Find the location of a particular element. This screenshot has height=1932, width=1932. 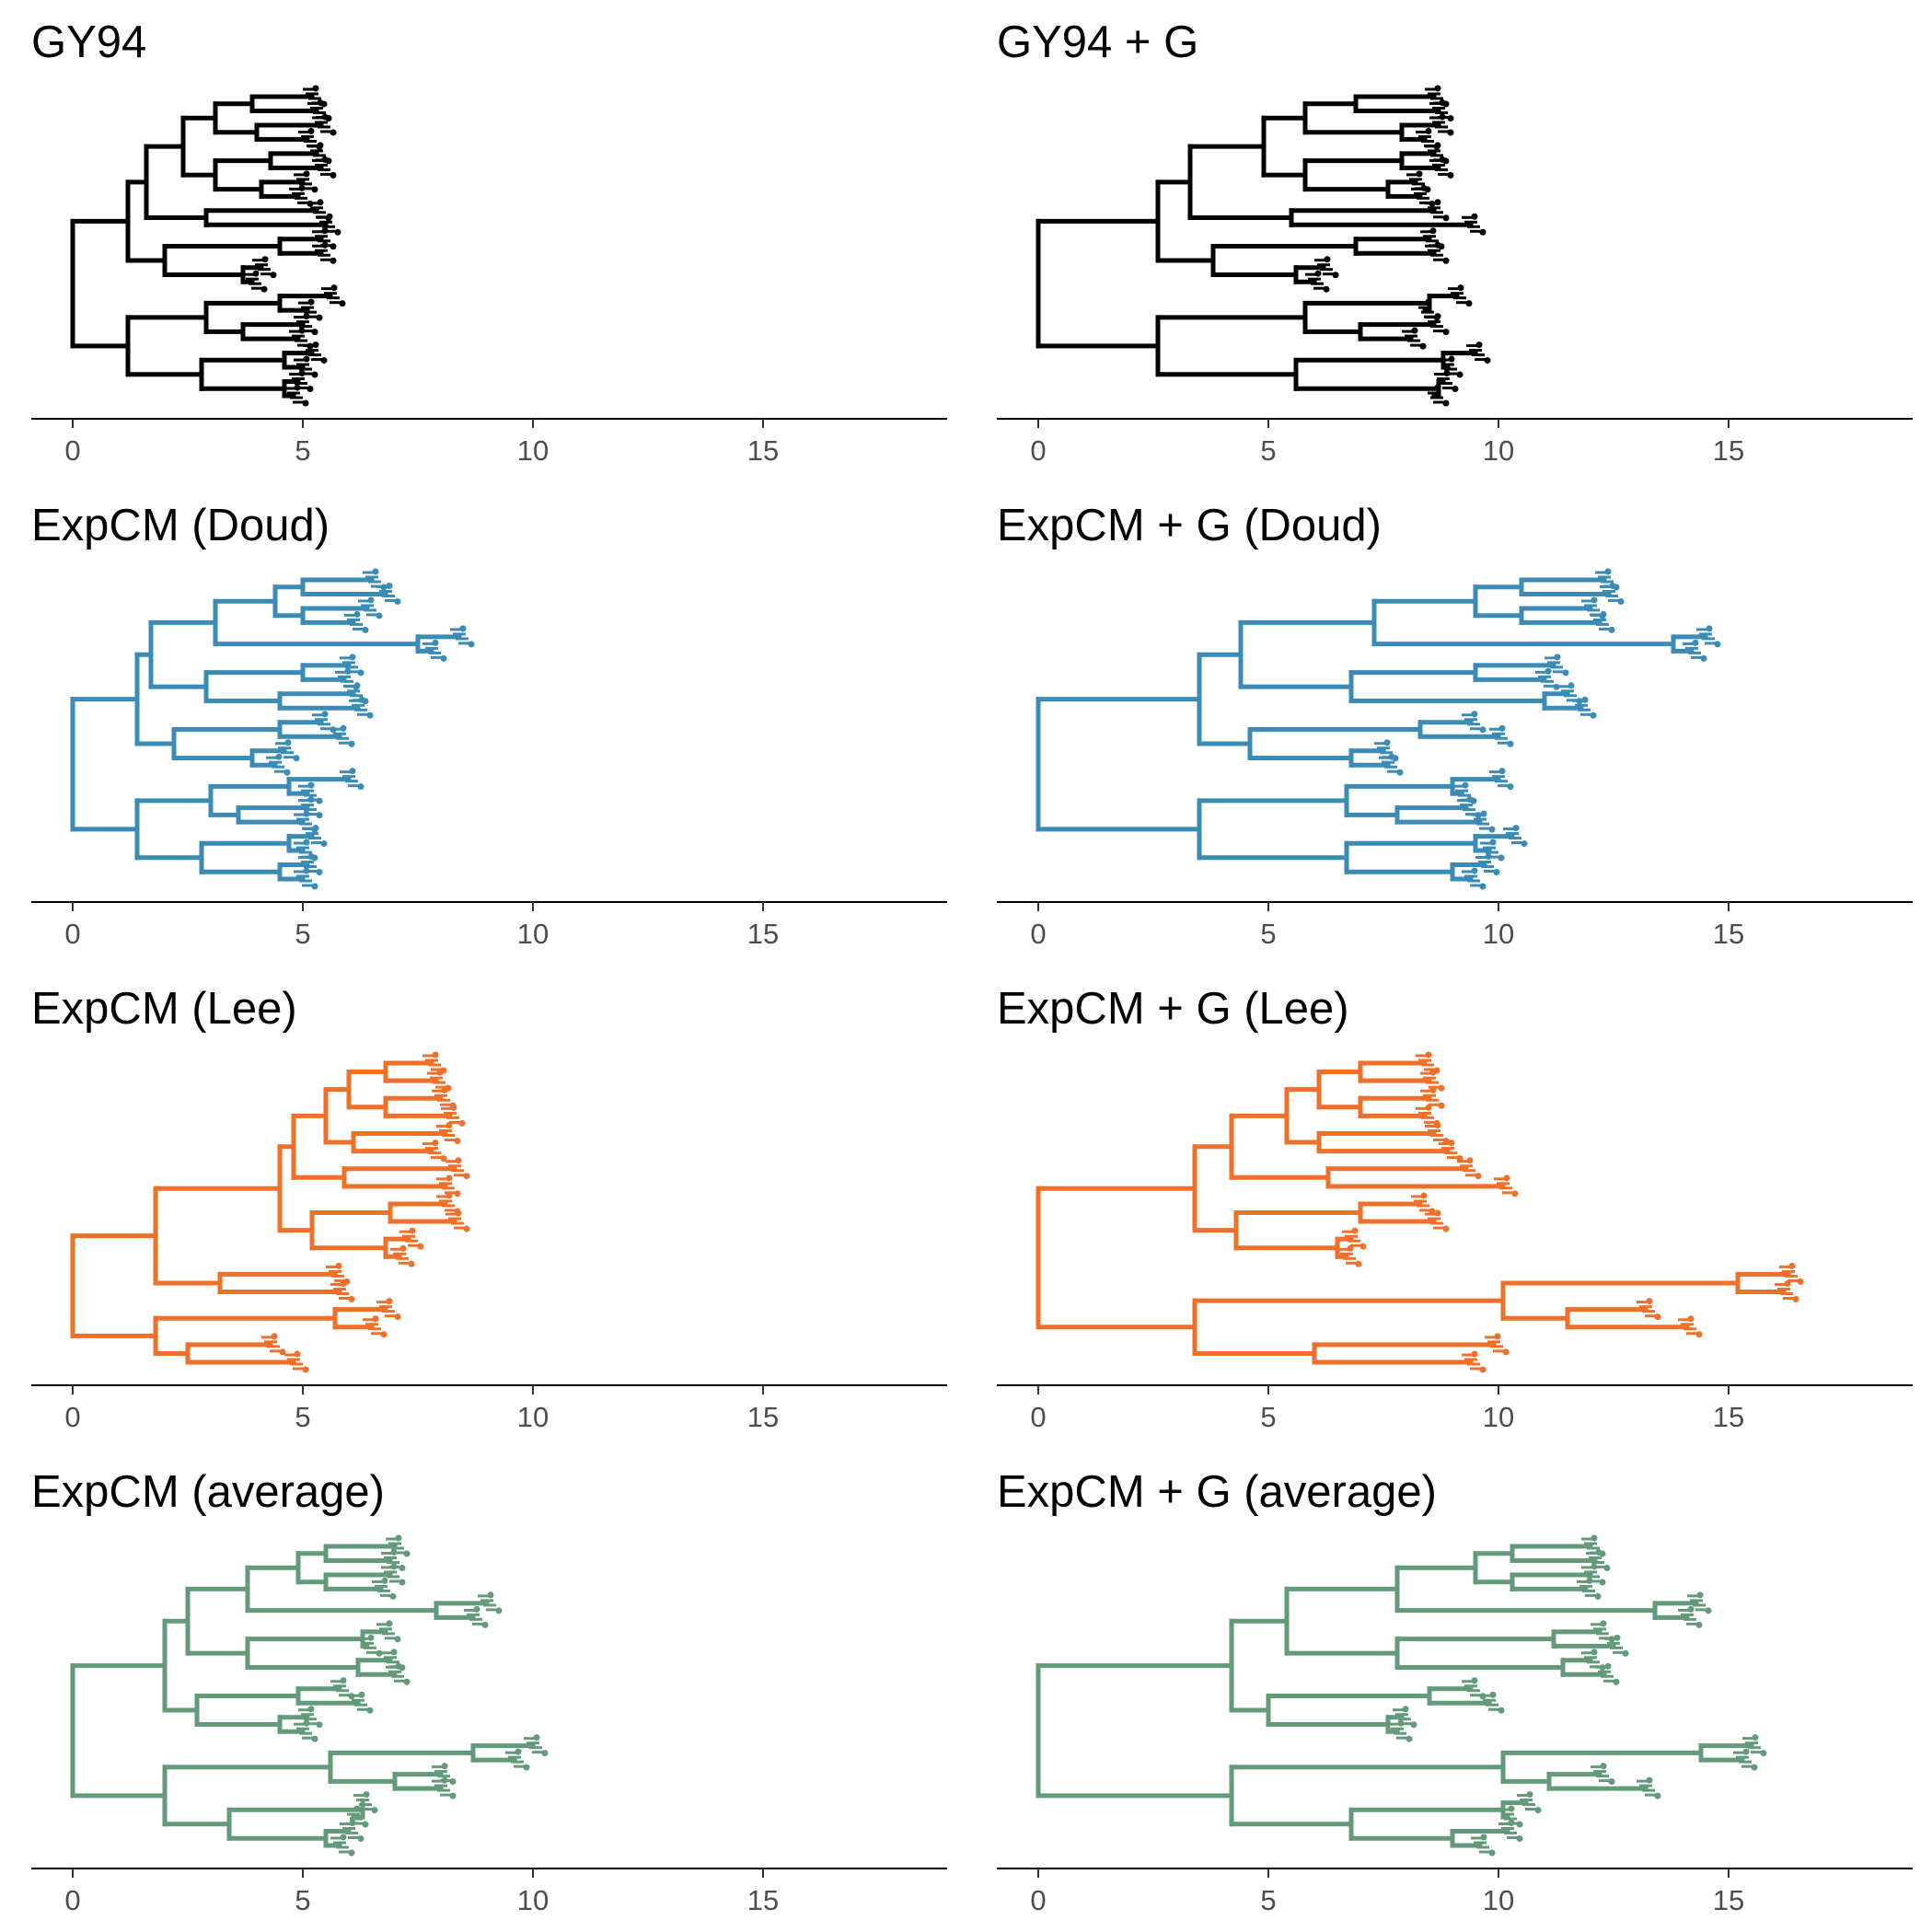

tree-panel-6: ExpCM + G (Lee) 0 5 10 15 is located at coordinates (1455, 1208).